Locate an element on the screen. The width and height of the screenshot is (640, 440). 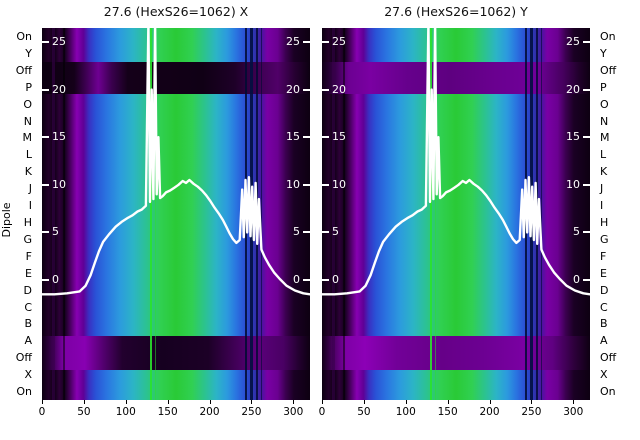
dipole-row-label: H is located at coordinates (604, 222).